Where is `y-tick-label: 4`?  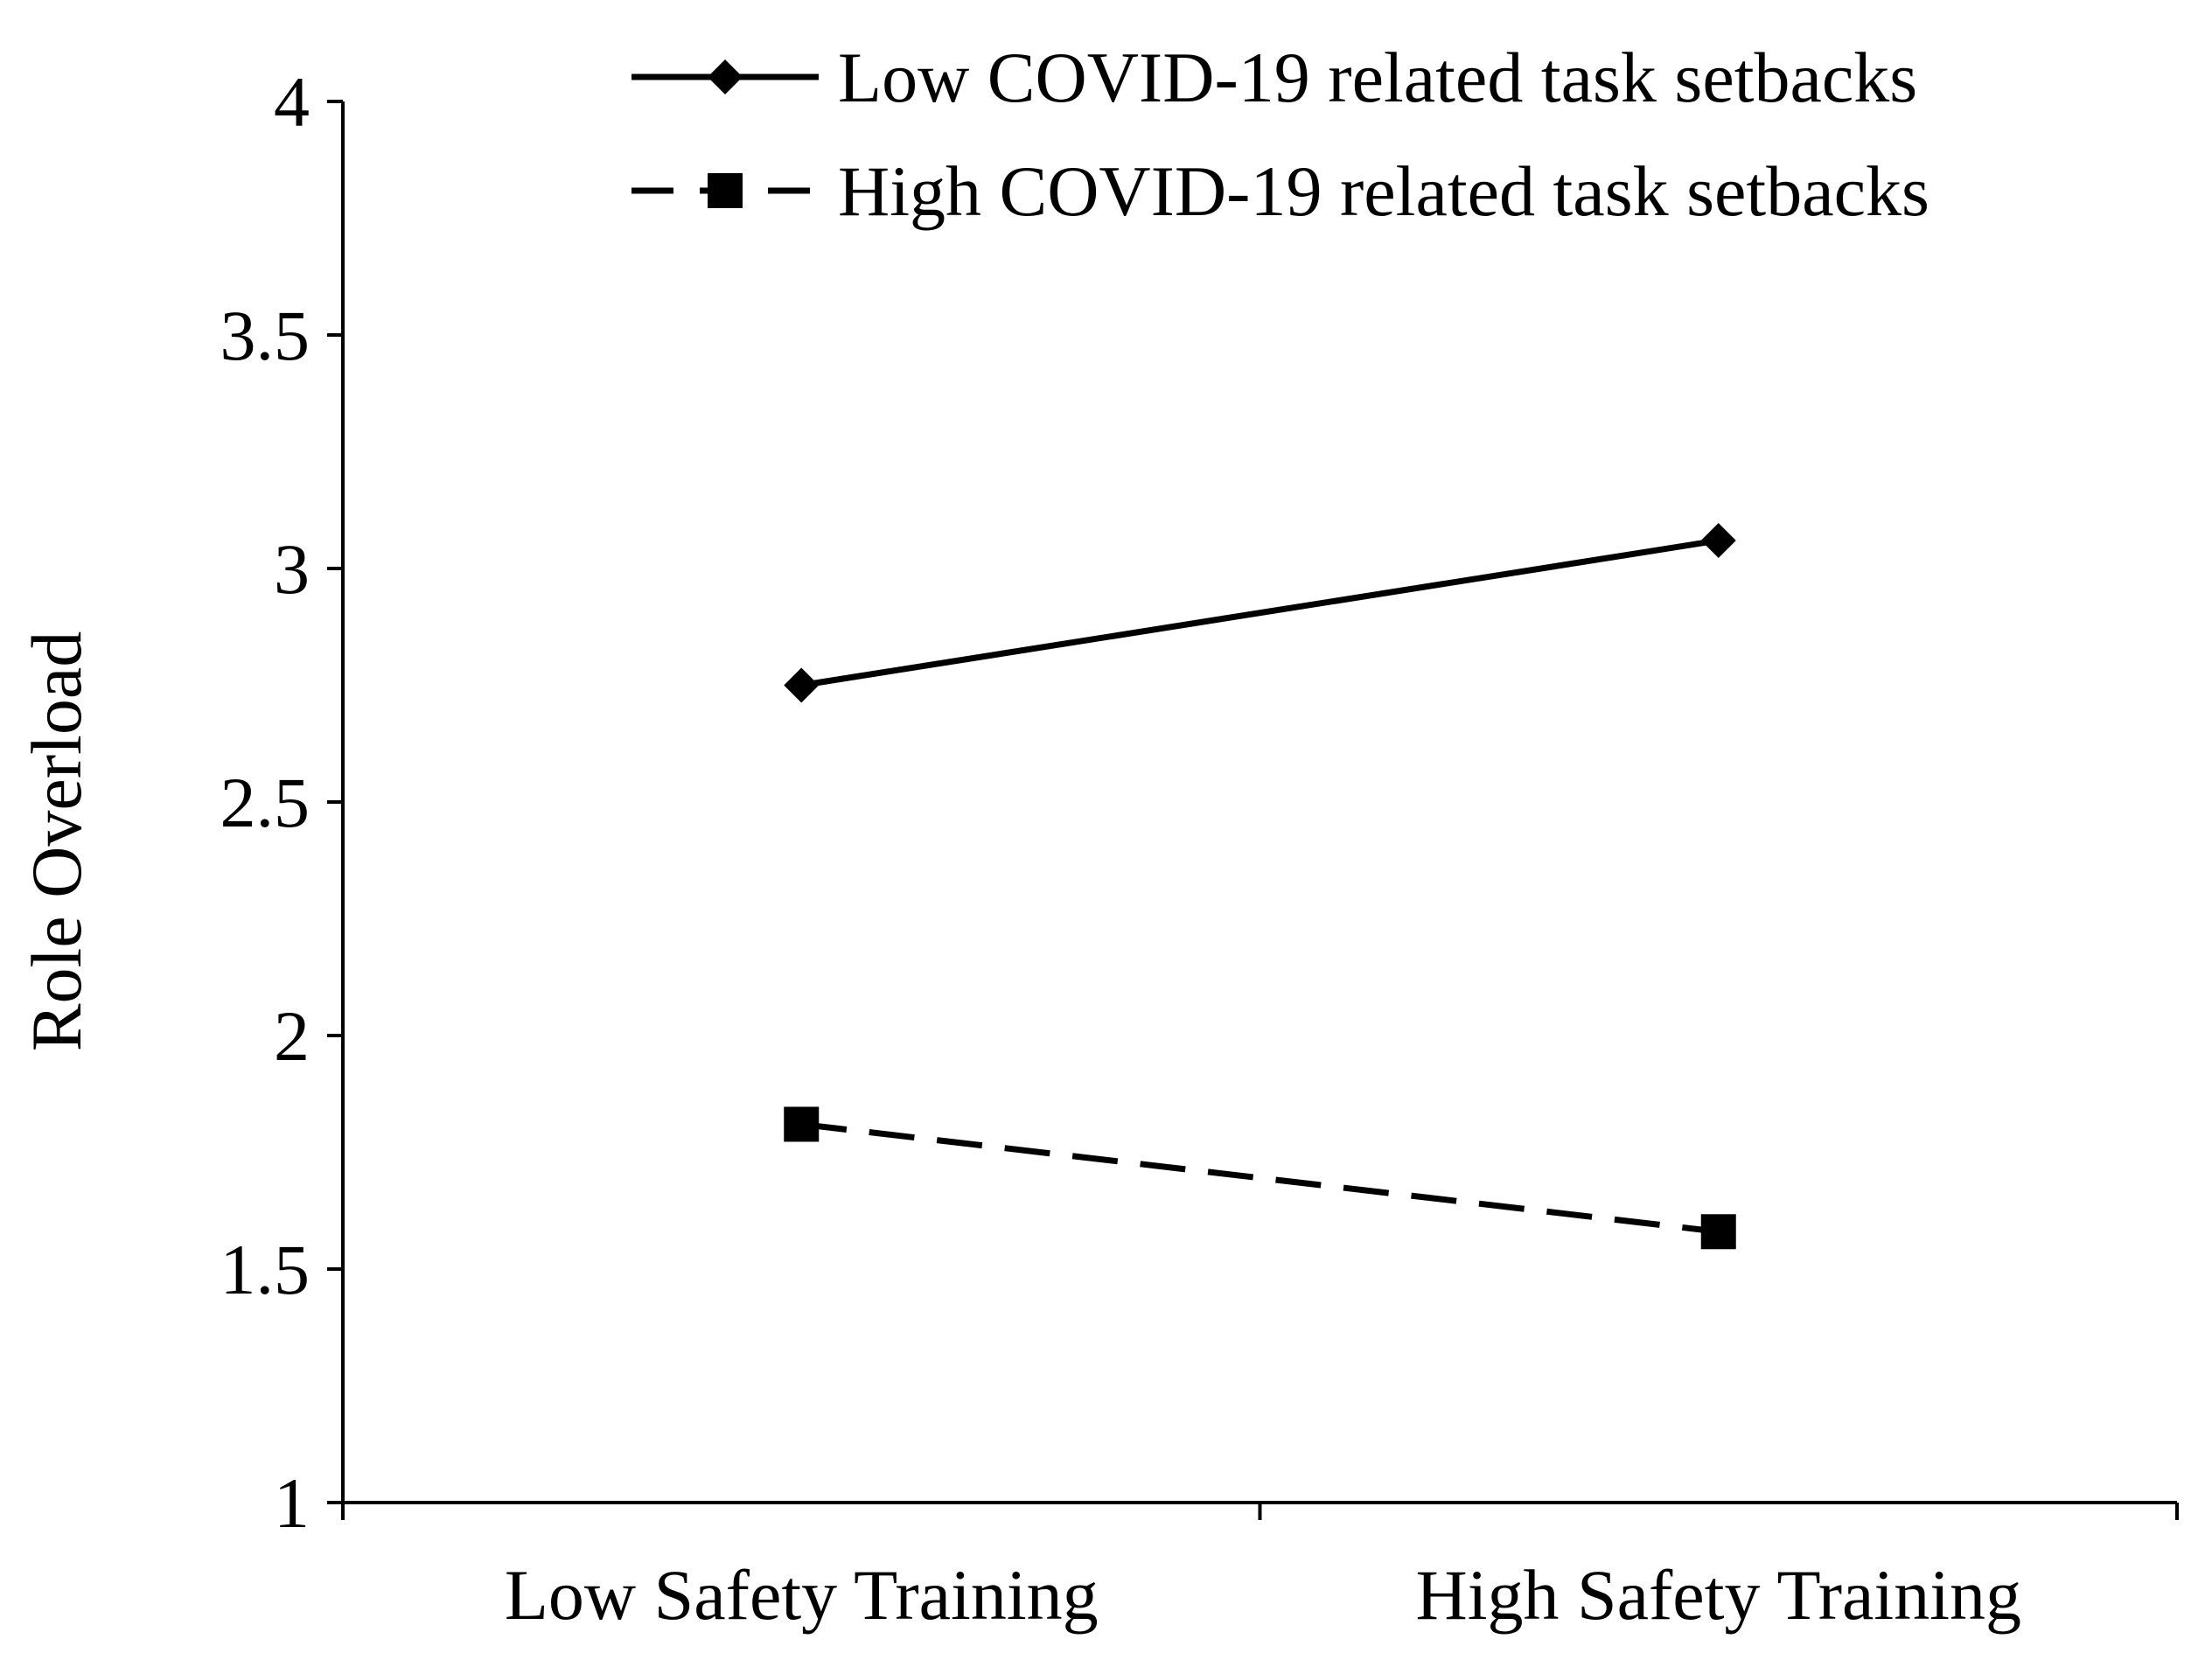
y-tick-label: 4 is located at coordinates (292, 102).